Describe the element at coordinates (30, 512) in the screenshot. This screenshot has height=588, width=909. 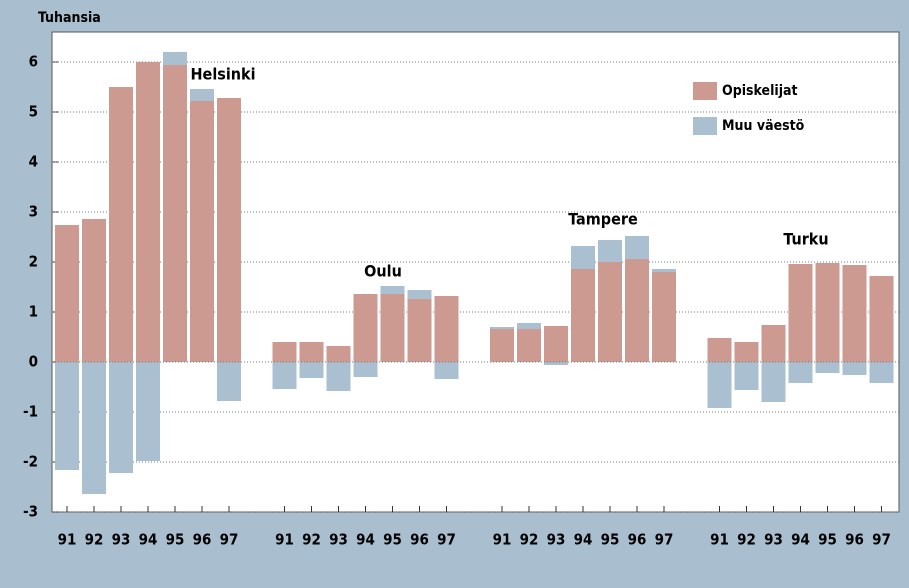
I see `y-tick-label: -3` at that location.